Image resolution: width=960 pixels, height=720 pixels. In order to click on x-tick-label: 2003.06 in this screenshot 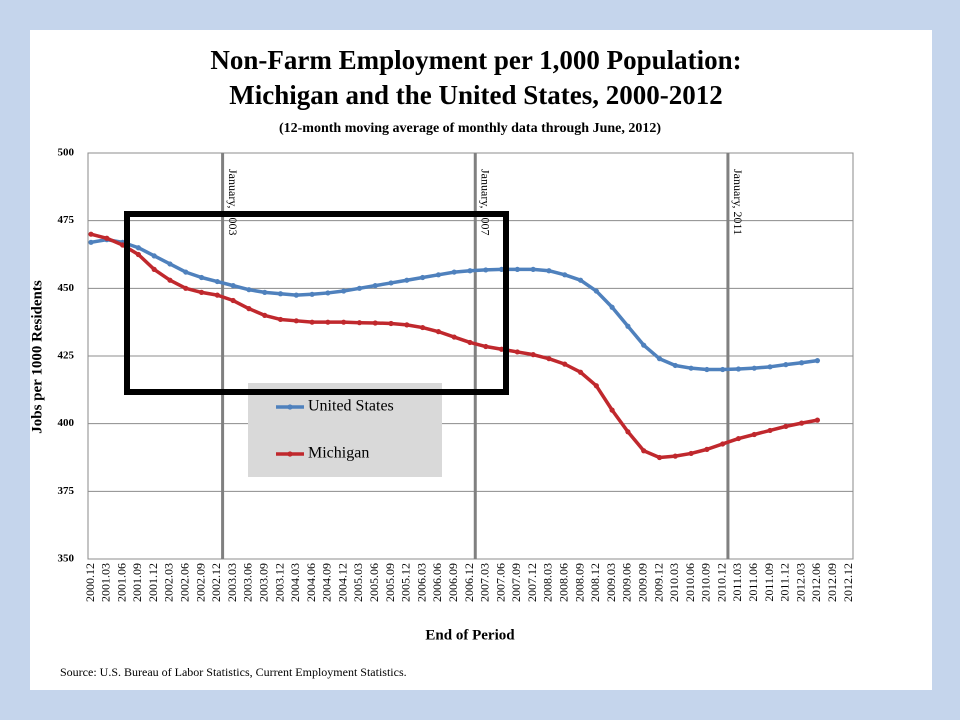, I will do `click(248, 582)`.